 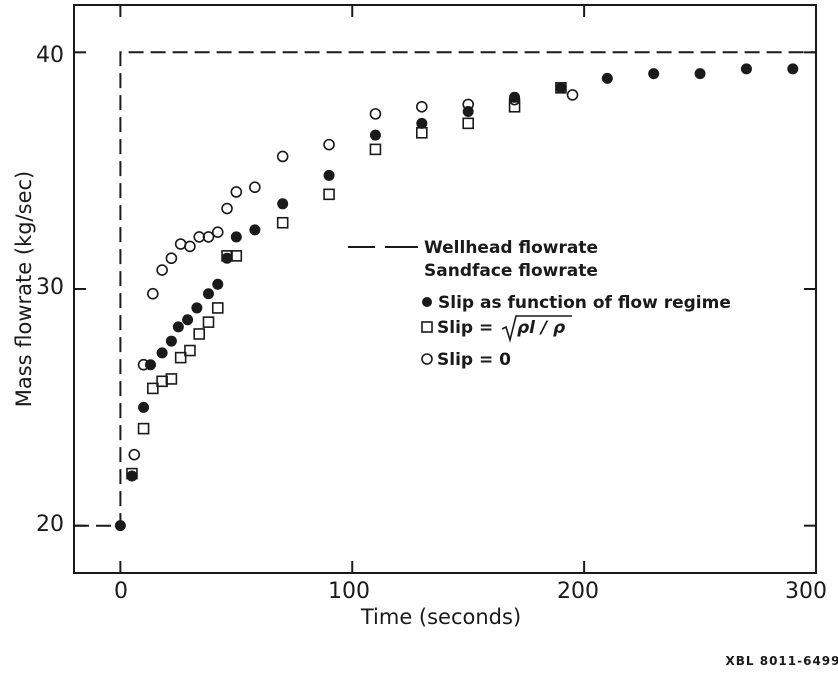 I want to click on legend-open-circle-marker, so click(x=427, y=359).